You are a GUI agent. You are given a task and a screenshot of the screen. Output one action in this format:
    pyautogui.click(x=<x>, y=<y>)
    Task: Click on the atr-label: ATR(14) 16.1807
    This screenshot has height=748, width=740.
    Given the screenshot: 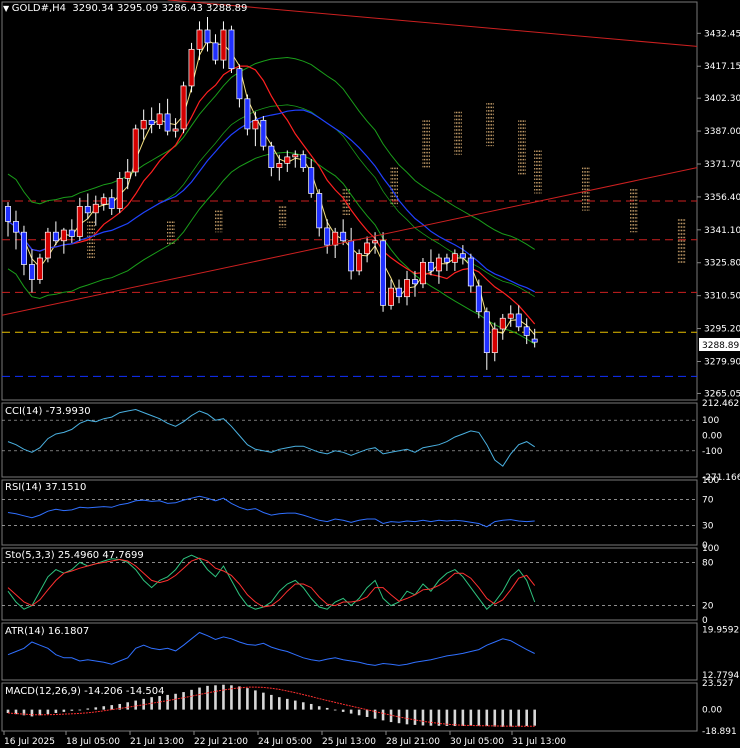 What is the action you would take?
    pyautogui.click(x=47, y=631)
    